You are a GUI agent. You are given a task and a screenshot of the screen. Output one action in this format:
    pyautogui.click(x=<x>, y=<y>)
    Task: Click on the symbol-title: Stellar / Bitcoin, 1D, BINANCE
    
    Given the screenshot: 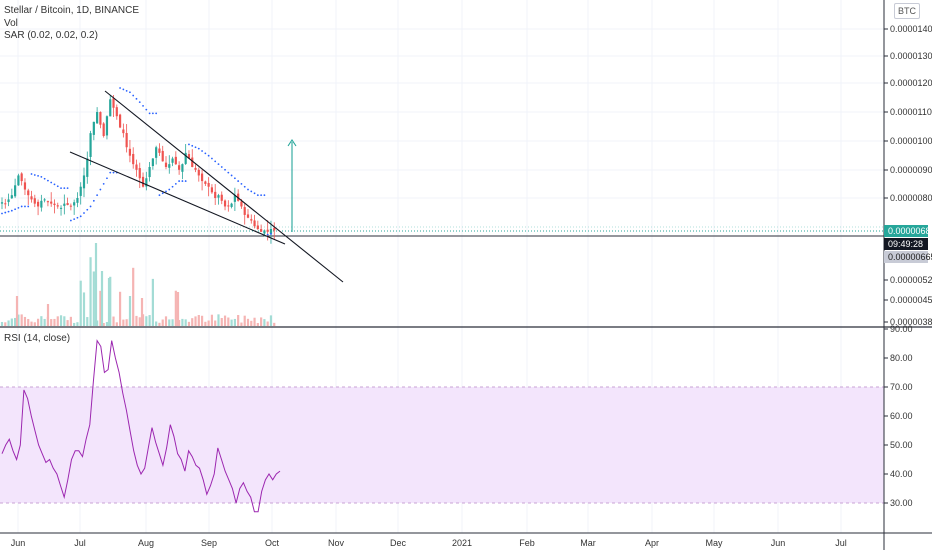 What is the action you would take?
    pyautogui.click(x=72, y=10)
    